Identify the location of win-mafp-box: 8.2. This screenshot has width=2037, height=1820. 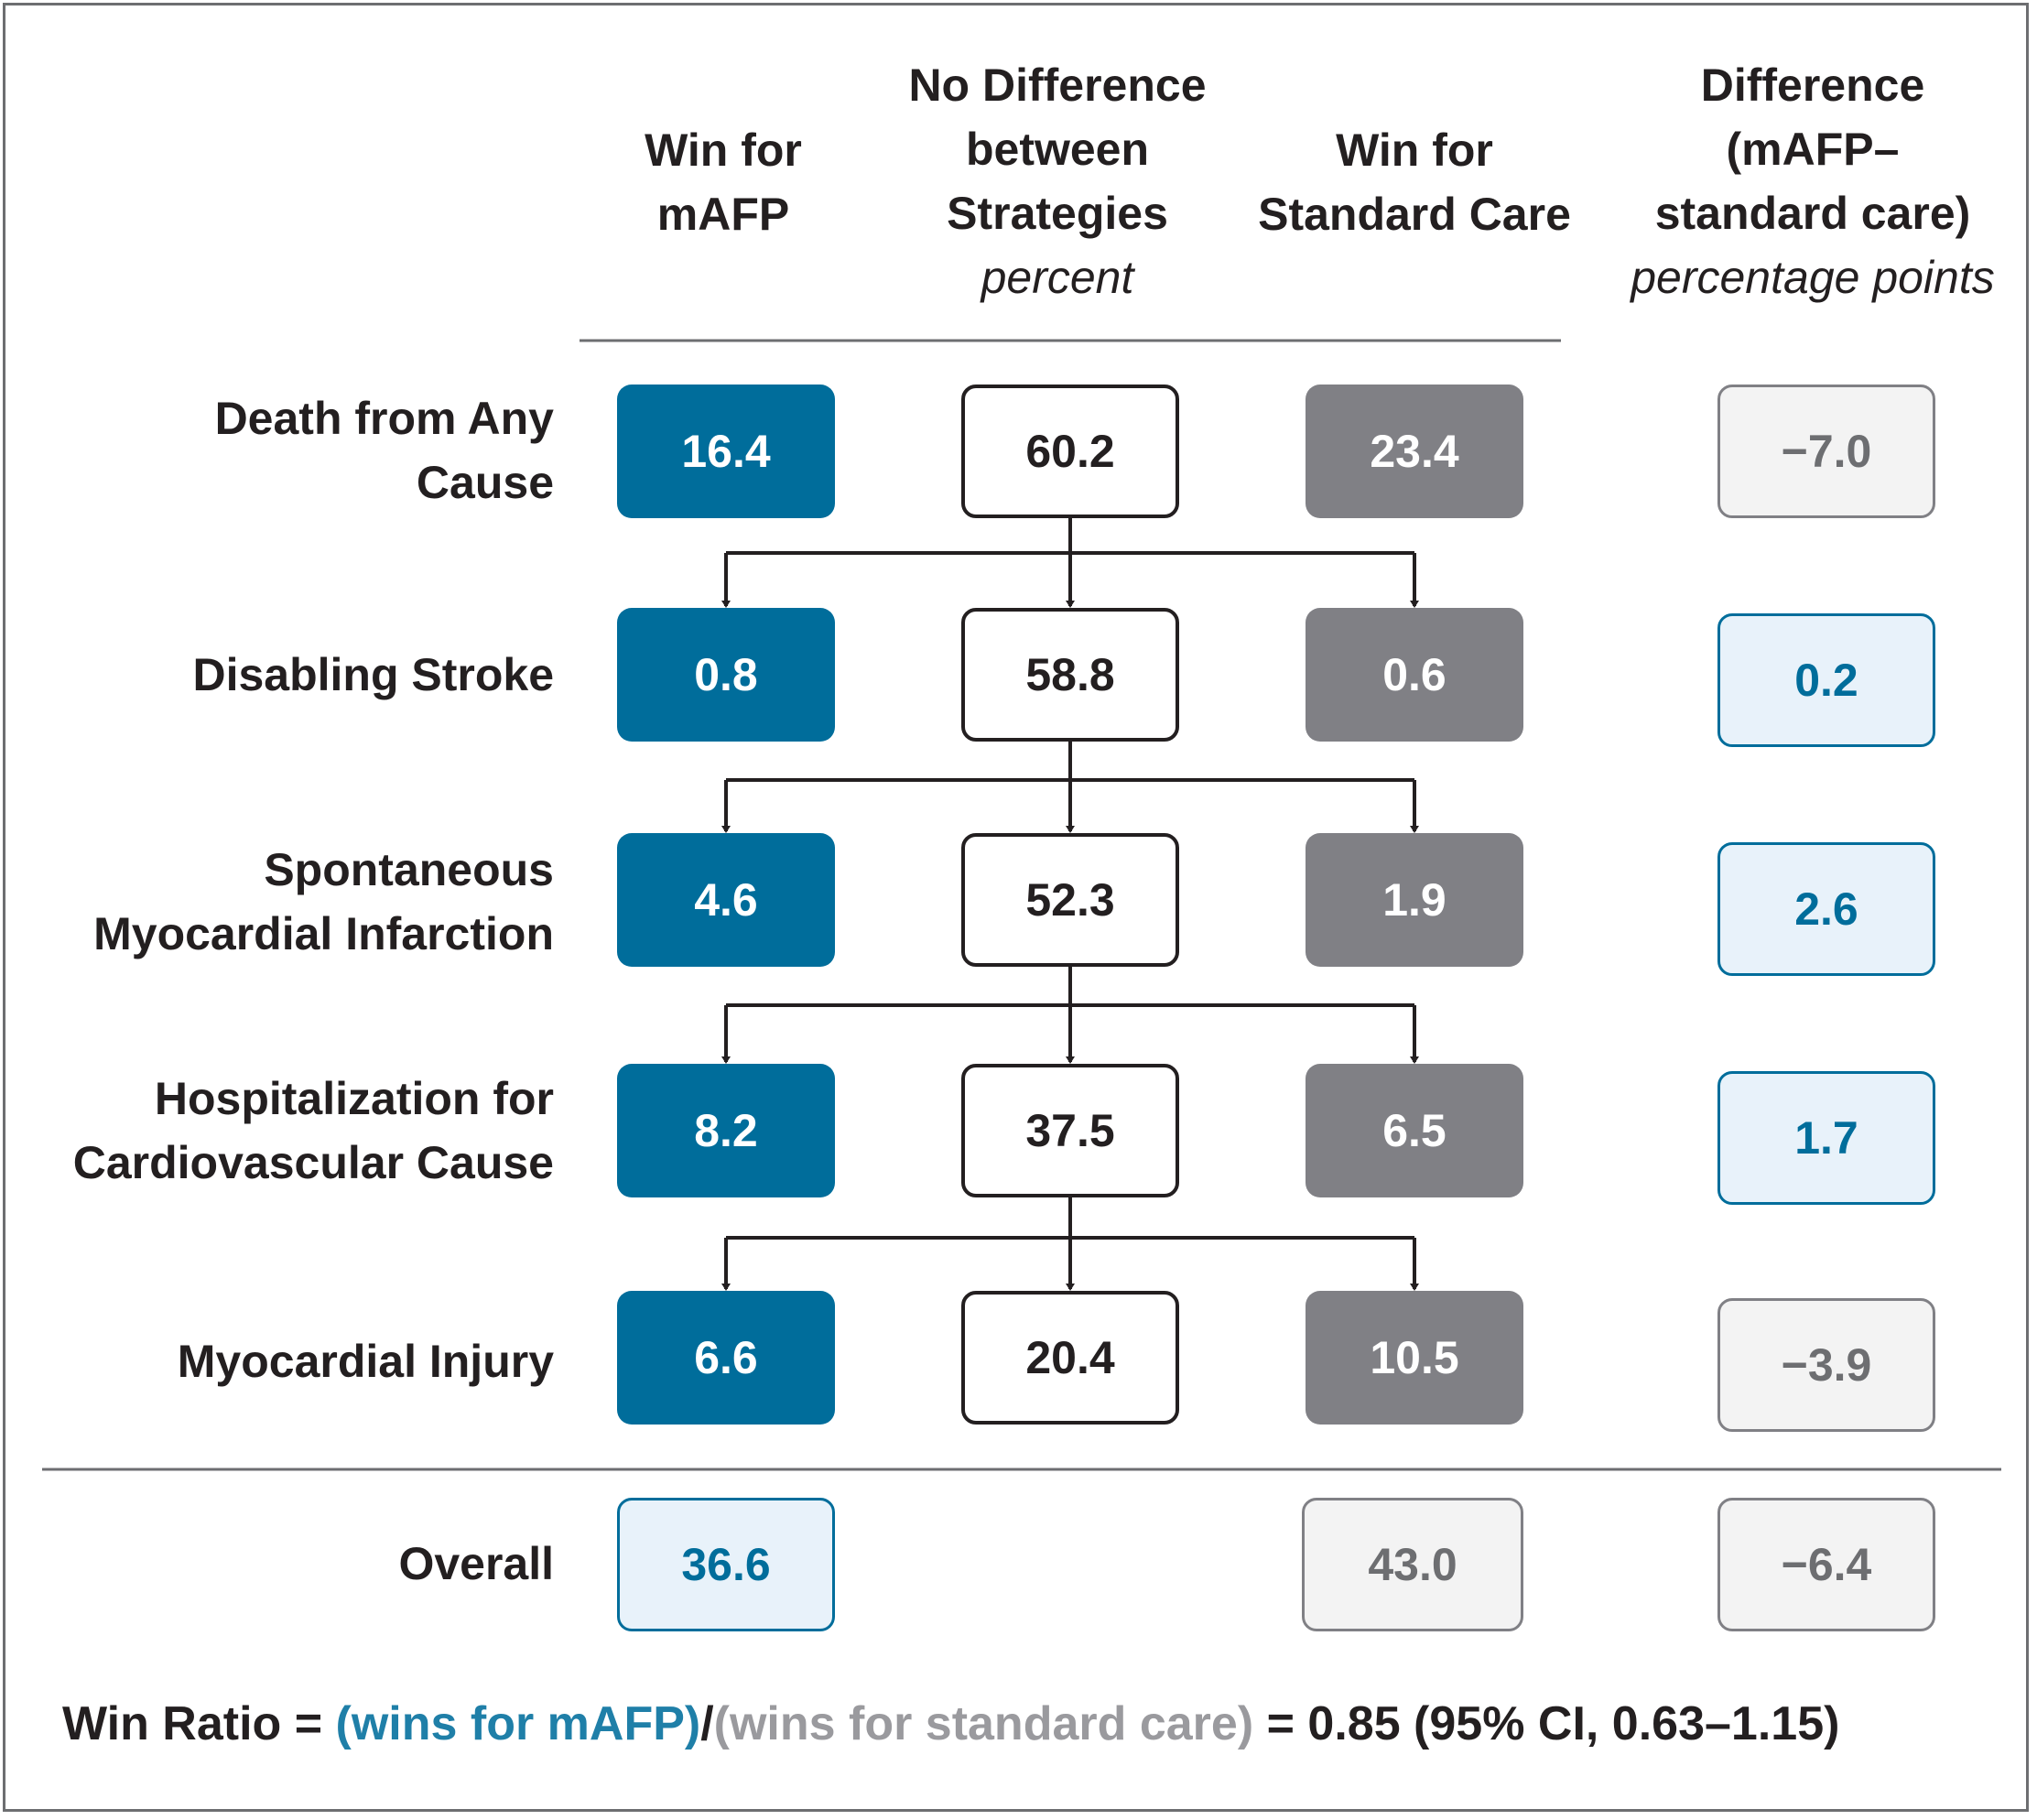
(726, 1130).